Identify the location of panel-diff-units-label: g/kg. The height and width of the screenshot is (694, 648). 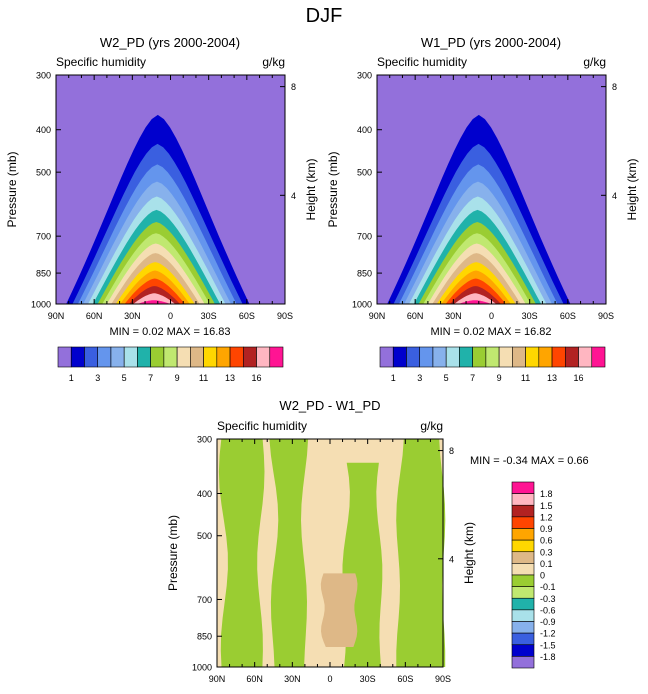
(431, 426).